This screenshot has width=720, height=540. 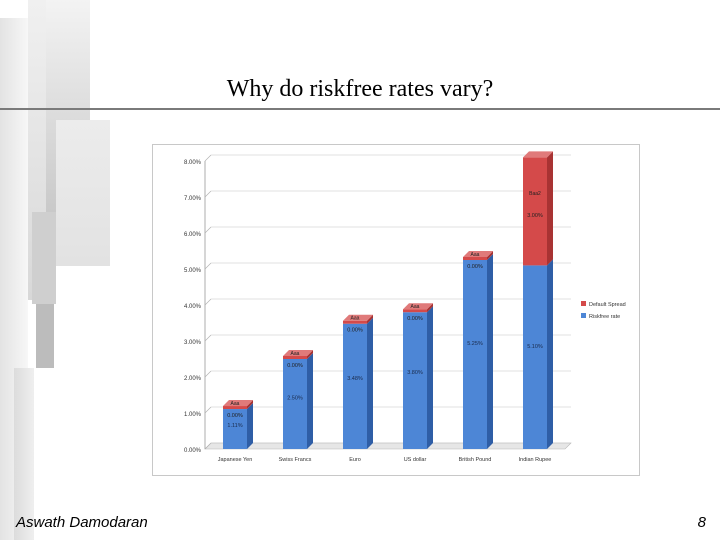 What do you see at coordinates (235, 460) in the screenshot?
I see `x-tick-label: Japanese Yen` at bounding box center [235, 460].